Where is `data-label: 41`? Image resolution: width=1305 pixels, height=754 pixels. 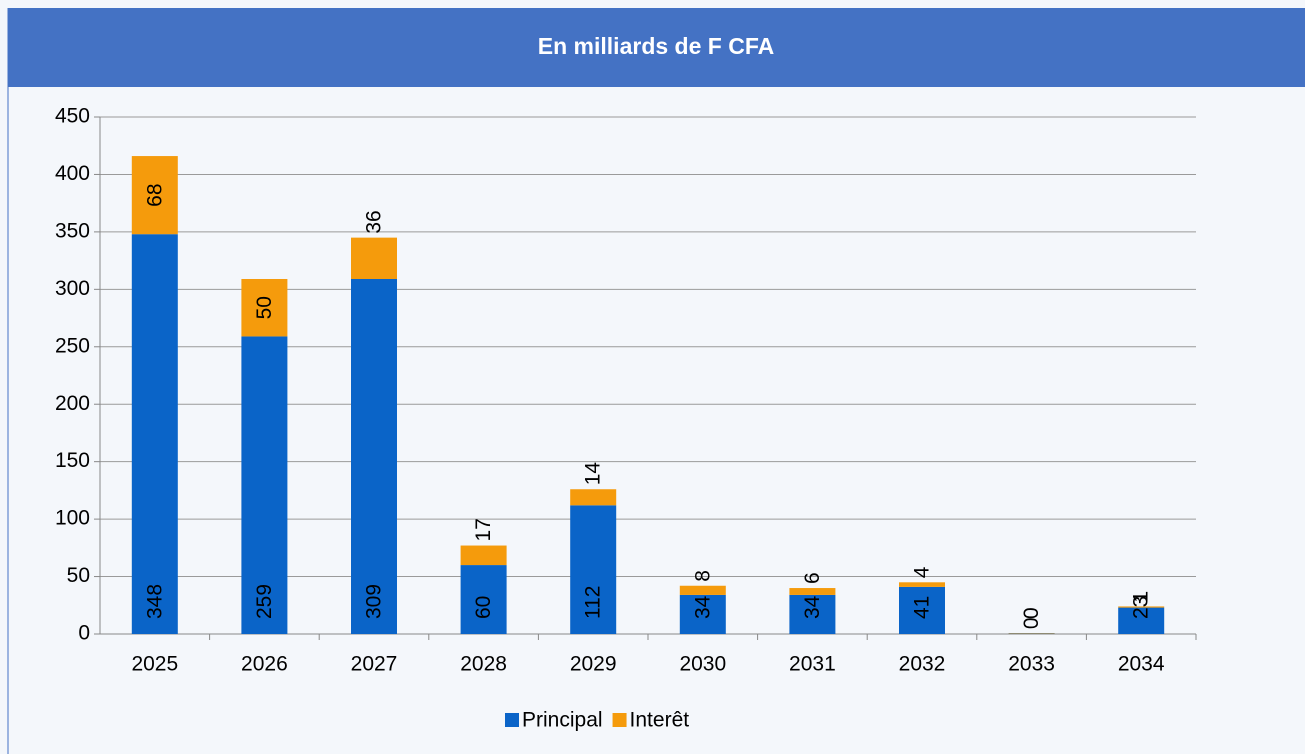
data-label: 41 is located at coordinates (922, 607).